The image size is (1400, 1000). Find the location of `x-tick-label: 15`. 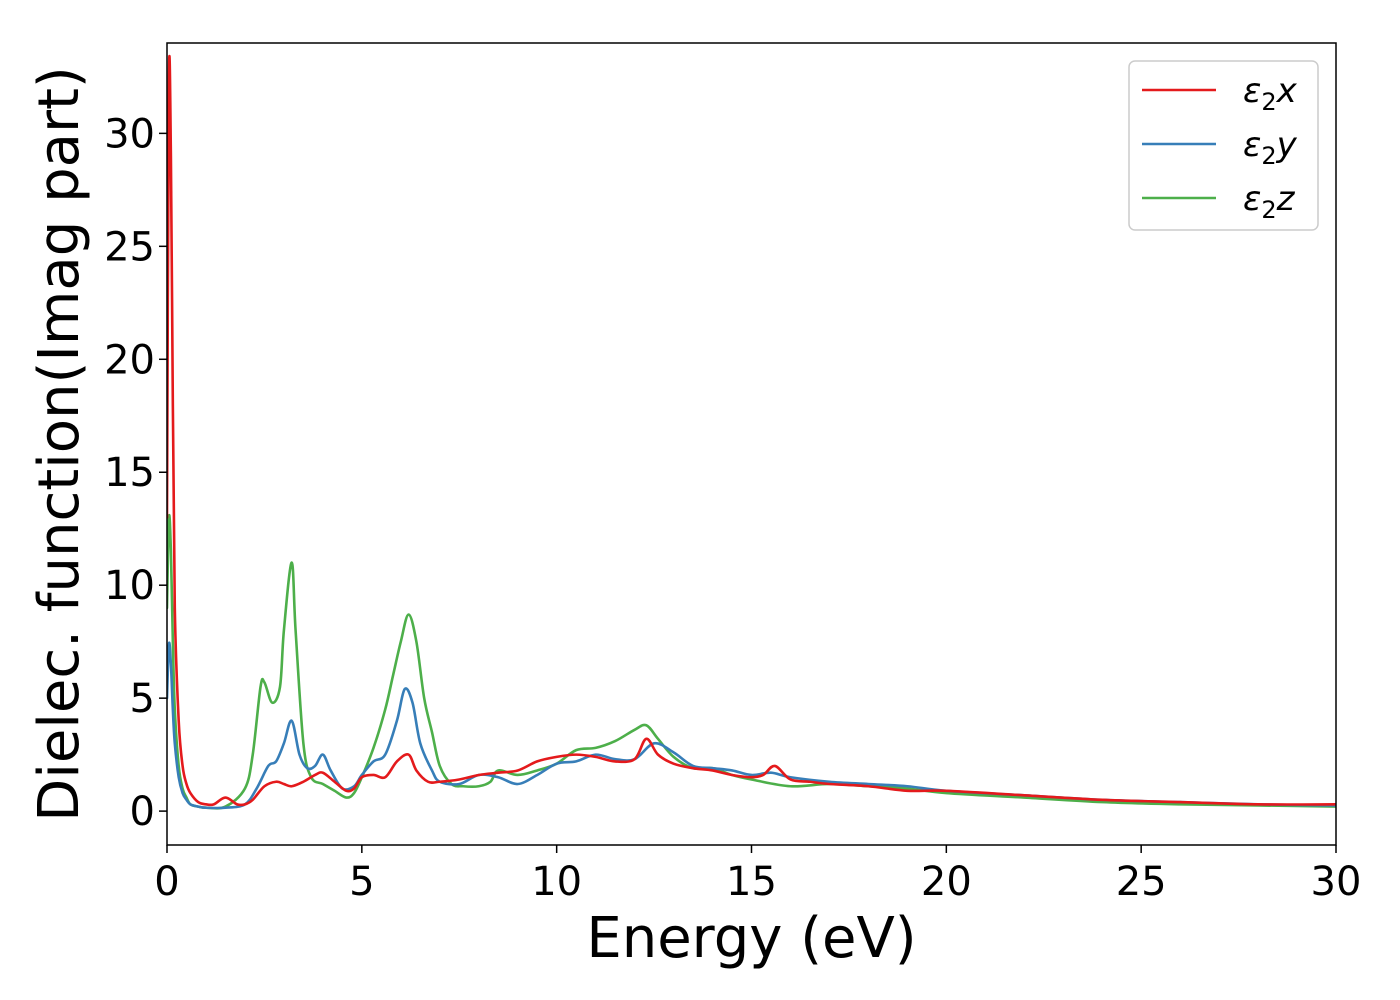

x-tick-label: 15 is located at coordinates (751, 882).